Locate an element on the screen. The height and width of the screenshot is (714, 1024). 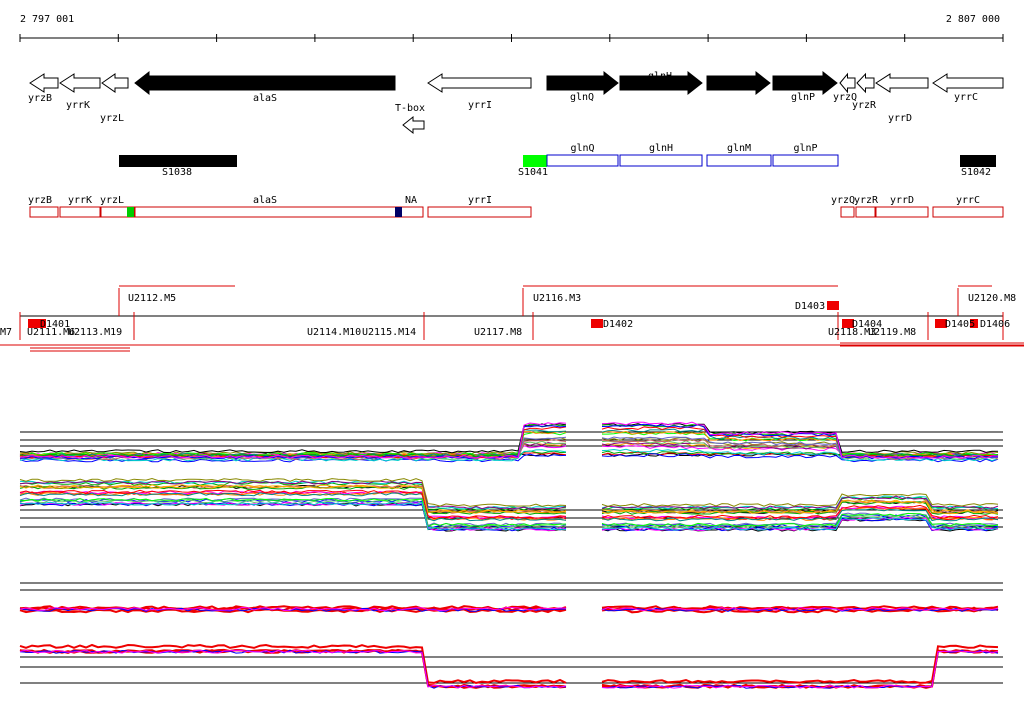
operon-label: glnM is located at coordinates (739, 148).